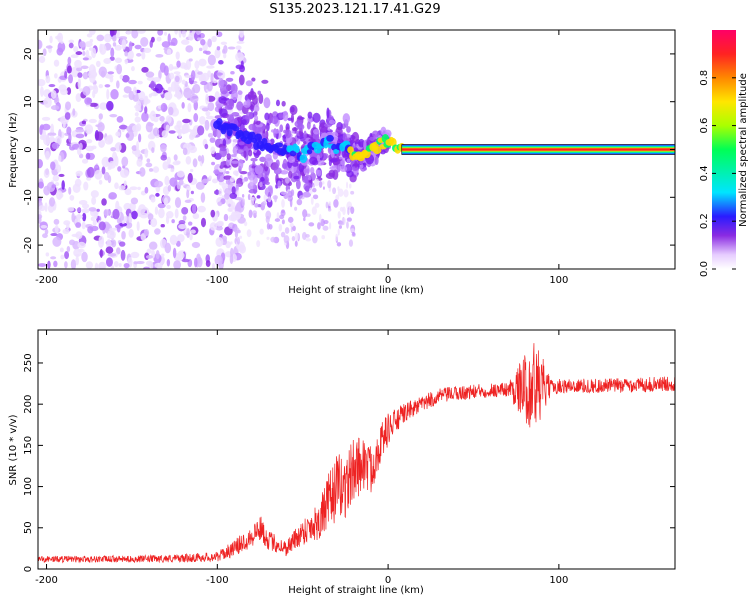  Describe the element at coordinates (28, 362) in the screenshot. I see `y-tick-label: 250` at that location.